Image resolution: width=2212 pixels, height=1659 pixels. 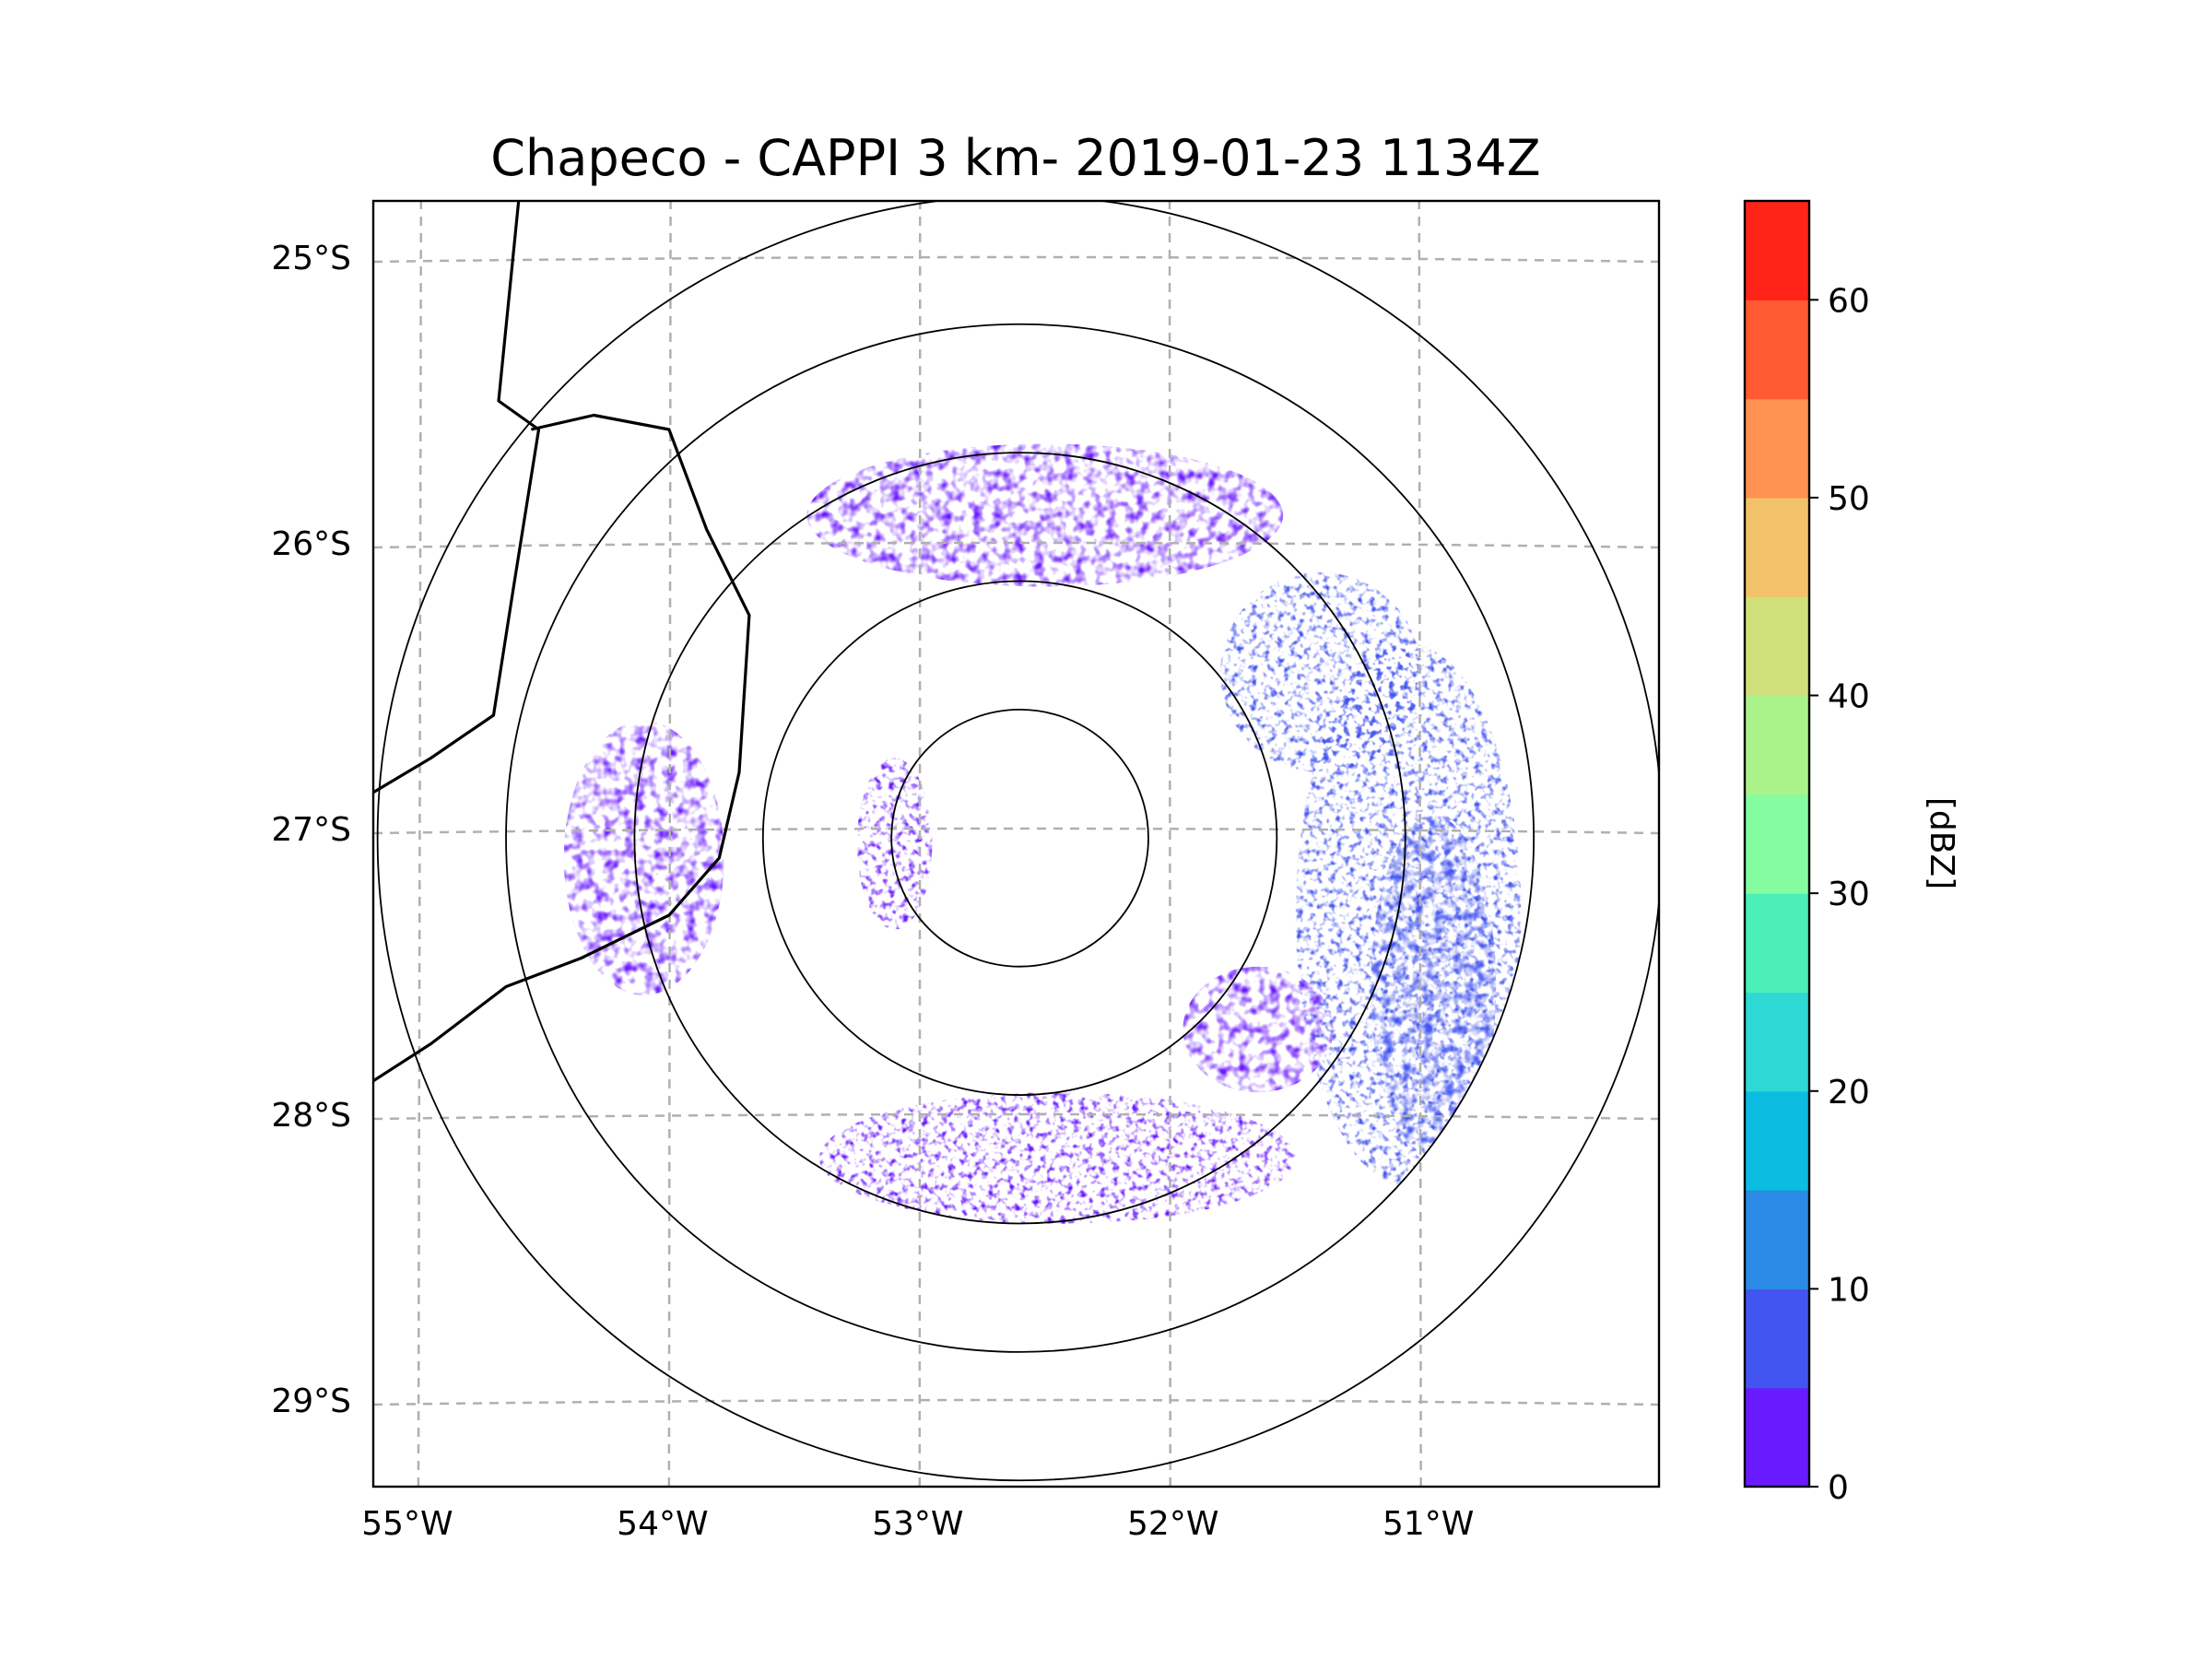 What do you see at coordinates (1172, 1524) in the screenshot?
I see `lon-tick-label: 52°W` at bounding box center [1172, 1524].